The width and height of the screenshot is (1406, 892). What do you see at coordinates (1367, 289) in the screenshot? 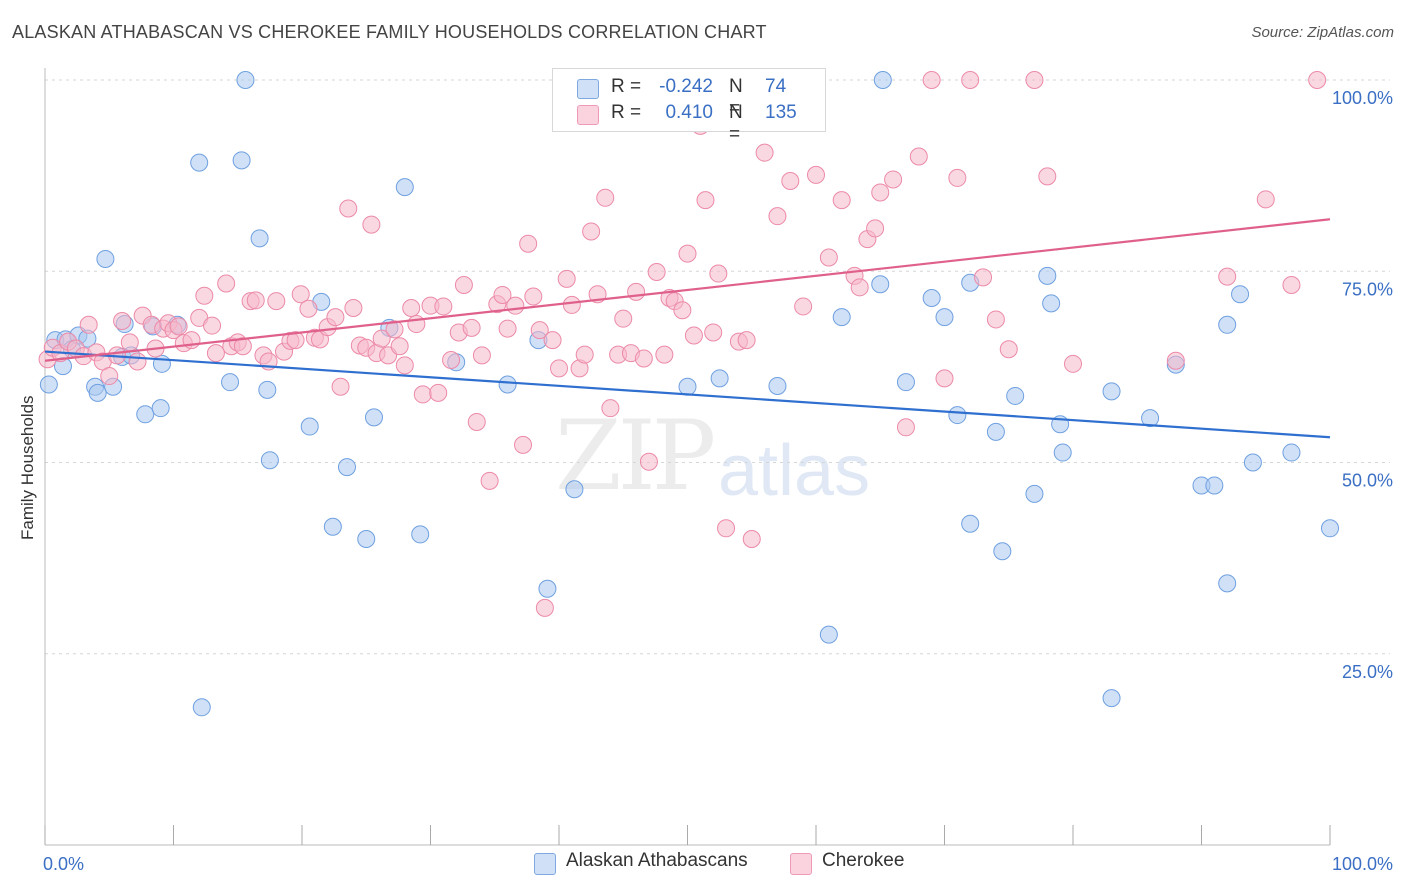
I see `y-tick-label: 75.0%` at bounding box center [1367, 289].